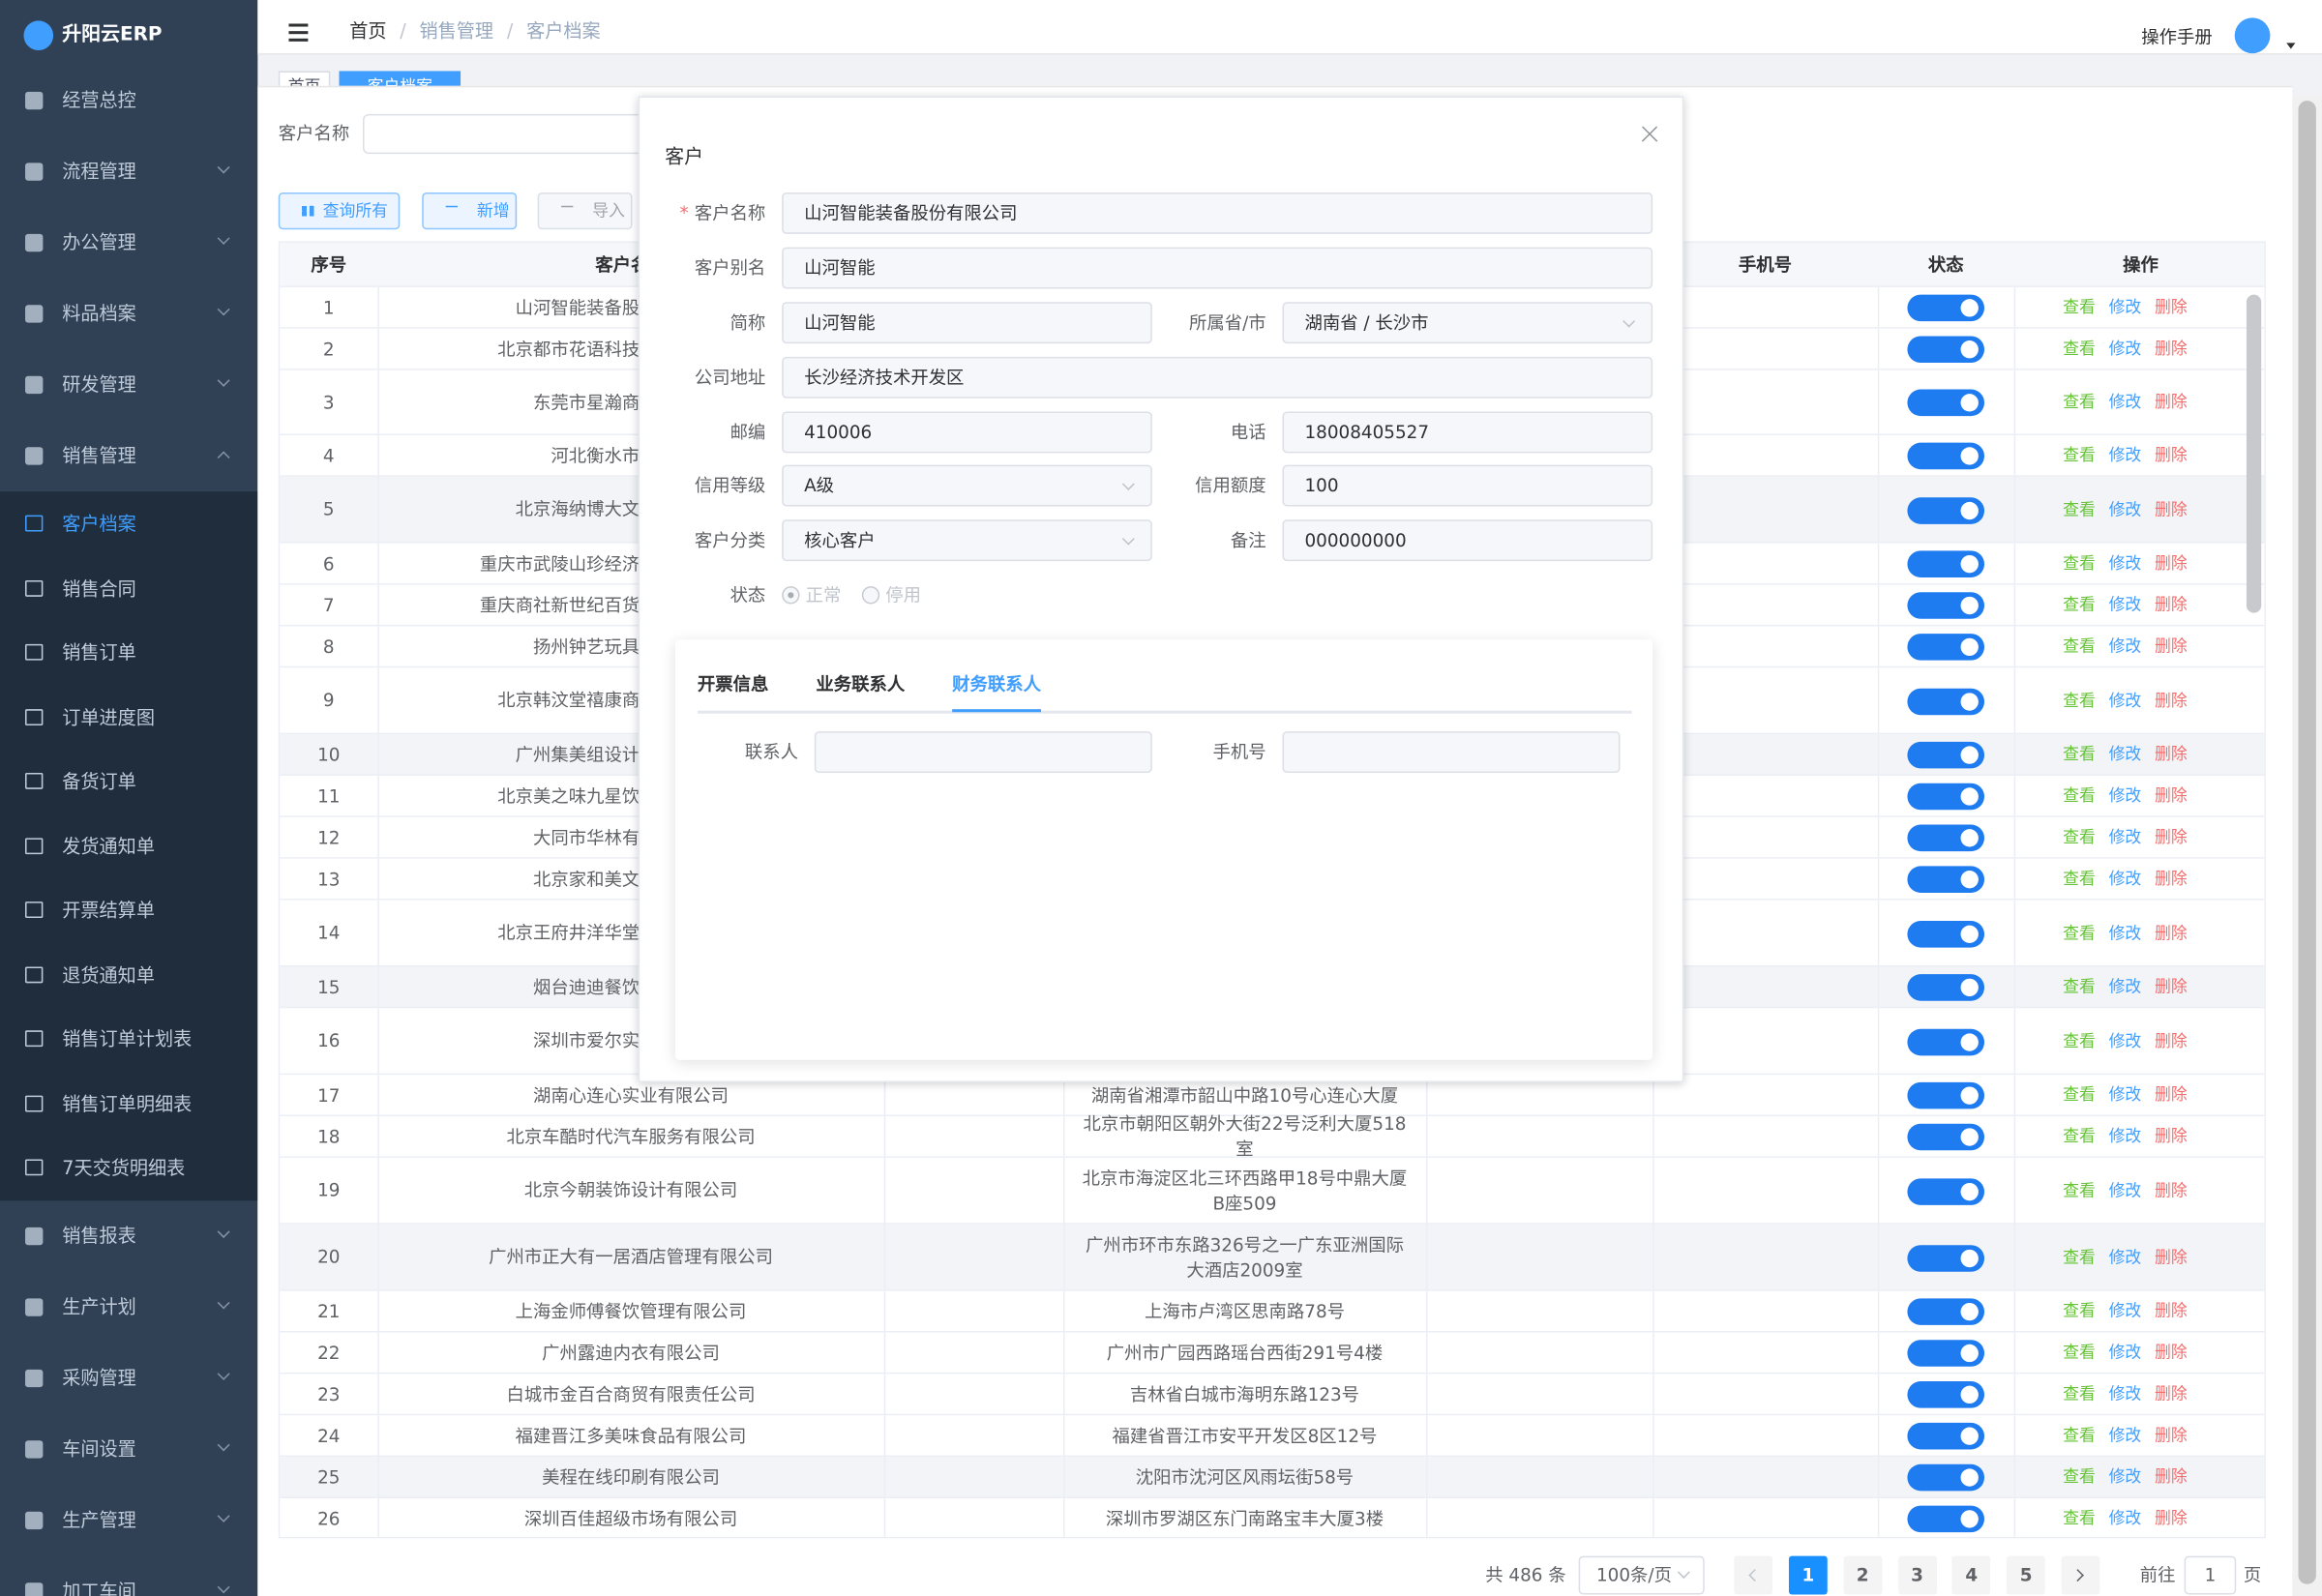  Describe the element at coordinates (967, 485) in the screenshot. I see `field-input: A级` at that location.